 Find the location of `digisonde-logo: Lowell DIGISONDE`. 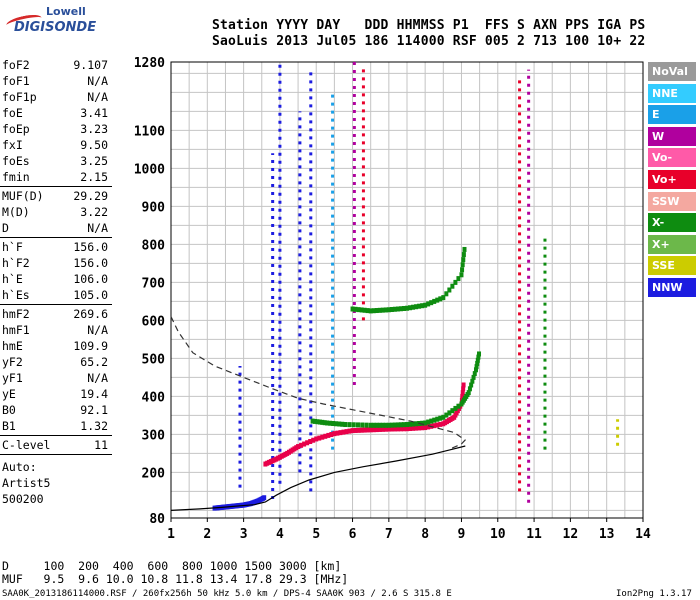

digisonde-logo: Lowell DIGISONDE is located at coordinates (54, 22).